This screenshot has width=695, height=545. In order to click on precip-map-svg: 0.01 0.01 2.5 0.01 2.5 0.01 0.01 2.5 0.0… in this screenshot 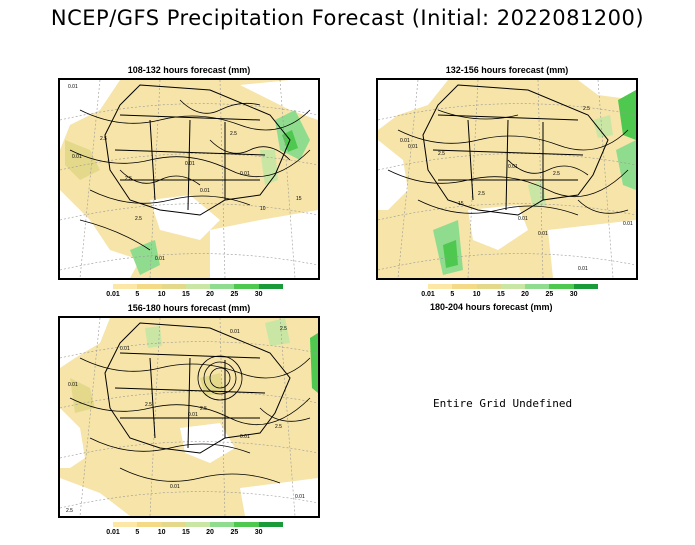, I will do `click(189, 417)`.